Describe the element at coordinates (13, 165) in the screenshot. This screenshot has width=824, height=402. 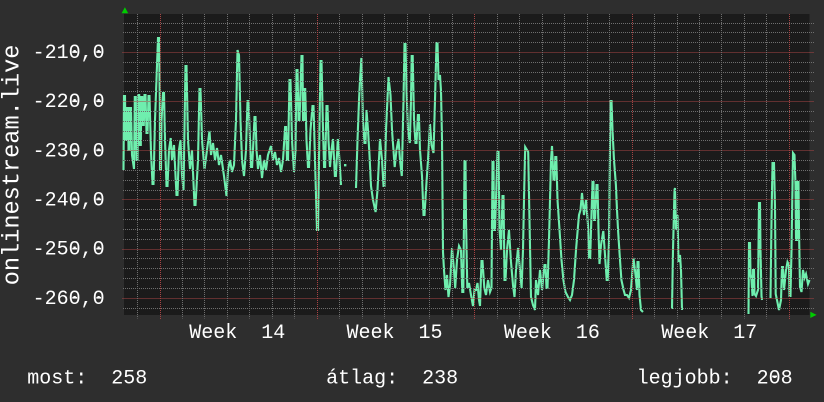
I see `svg-text: onlinestream.live` at that location.